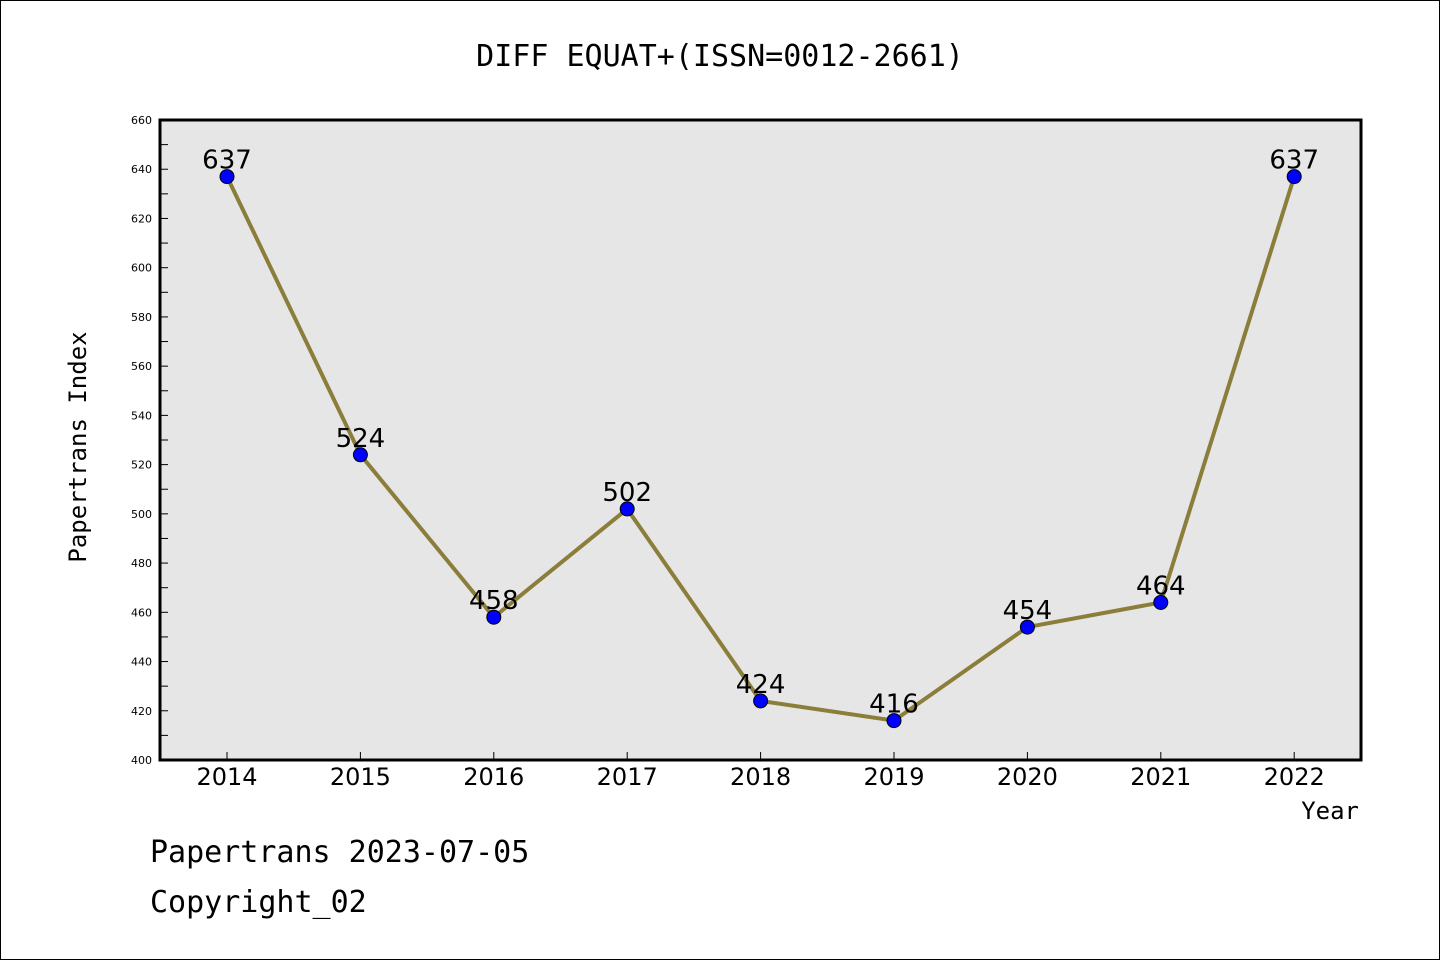  I want to click on y-tick-label: 620, so click(141, 218).